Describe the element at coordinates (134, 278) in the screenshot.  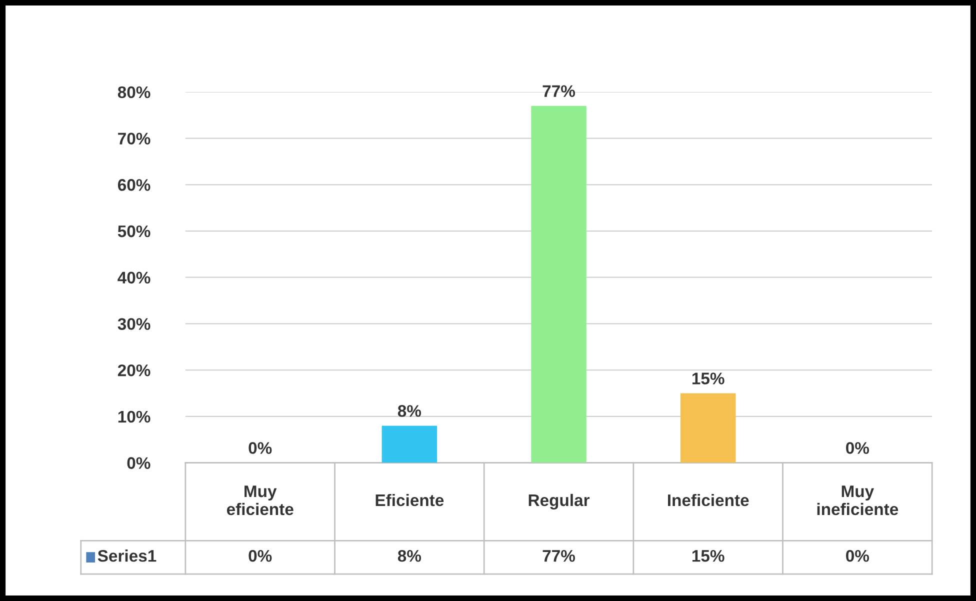
I see `y-tick-label: 40%` at that location.